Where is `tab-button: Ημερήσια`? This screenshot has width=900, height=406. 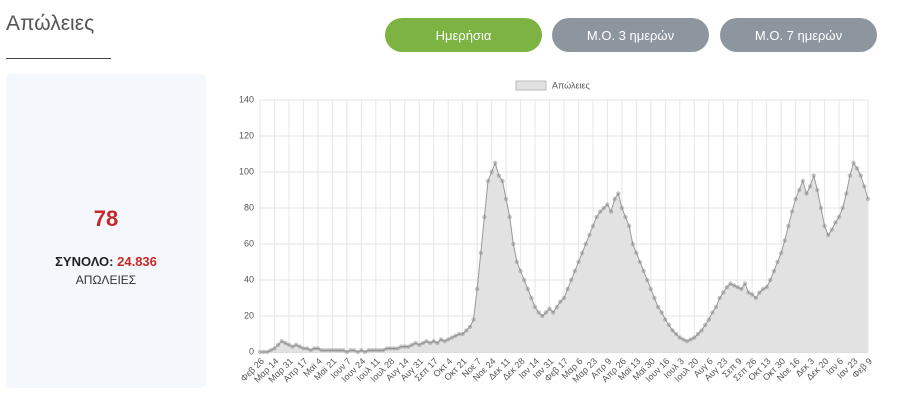
tab-button: Ημερήσια is located at coordinates (463, 35).